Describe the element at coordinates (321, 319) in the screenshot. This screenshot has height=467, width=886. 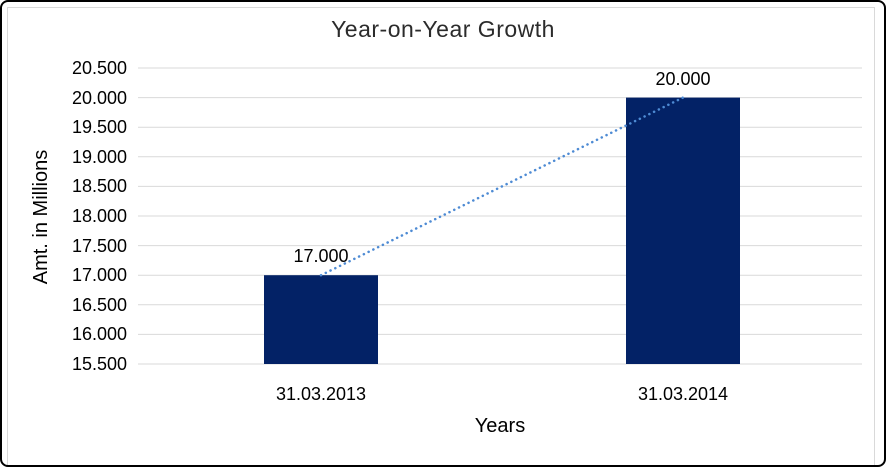
I see `bar-31.03.2013` at that location.